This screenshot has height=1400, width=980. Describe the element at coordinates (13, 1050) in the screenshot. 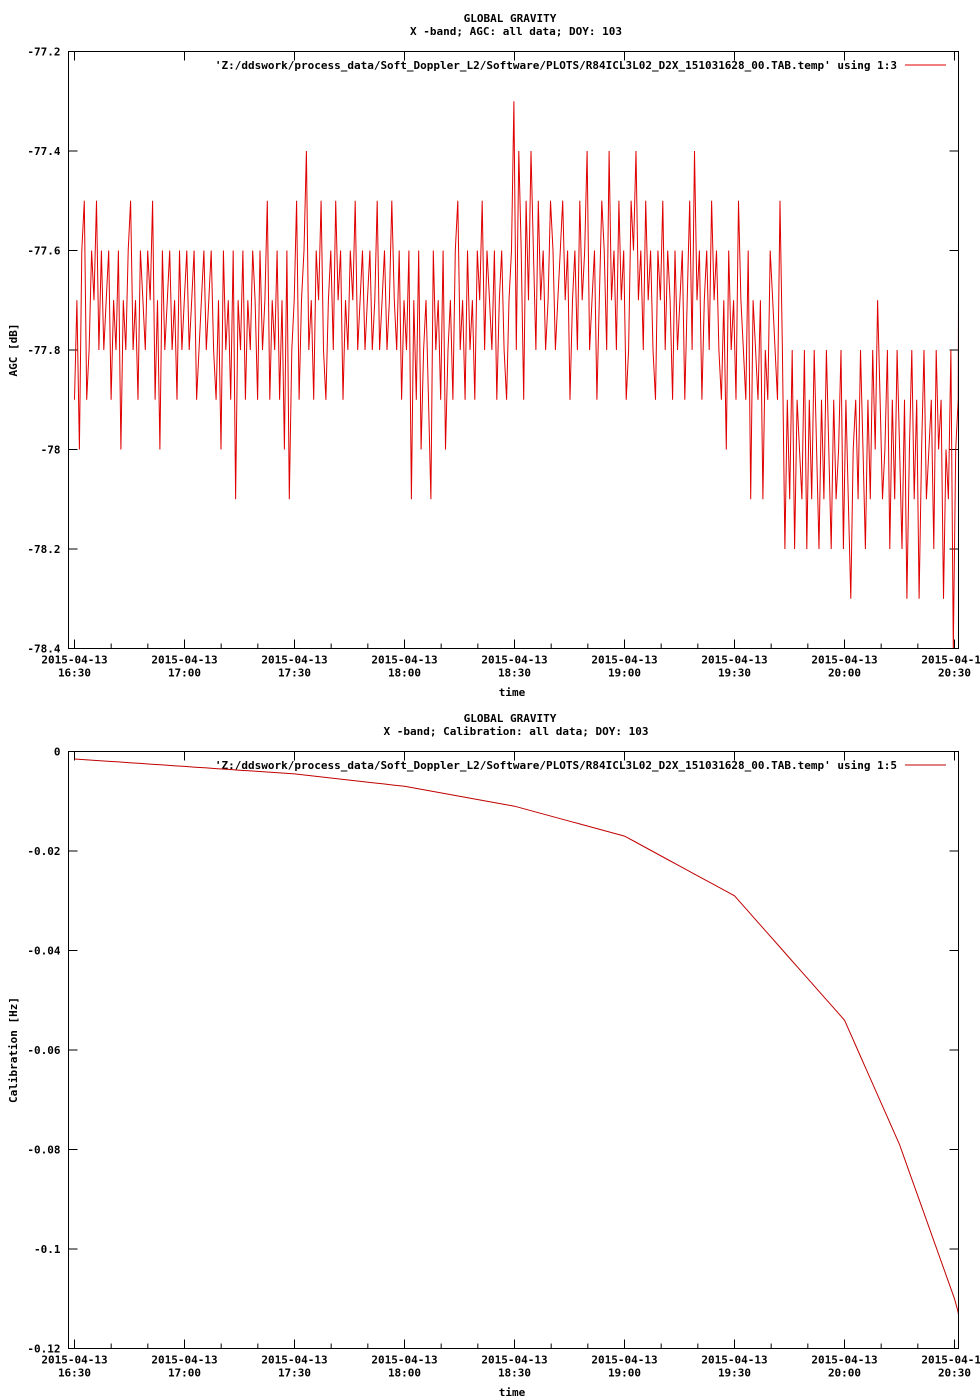

I see `y-axis-label: Calibration [Hz]` at that location.